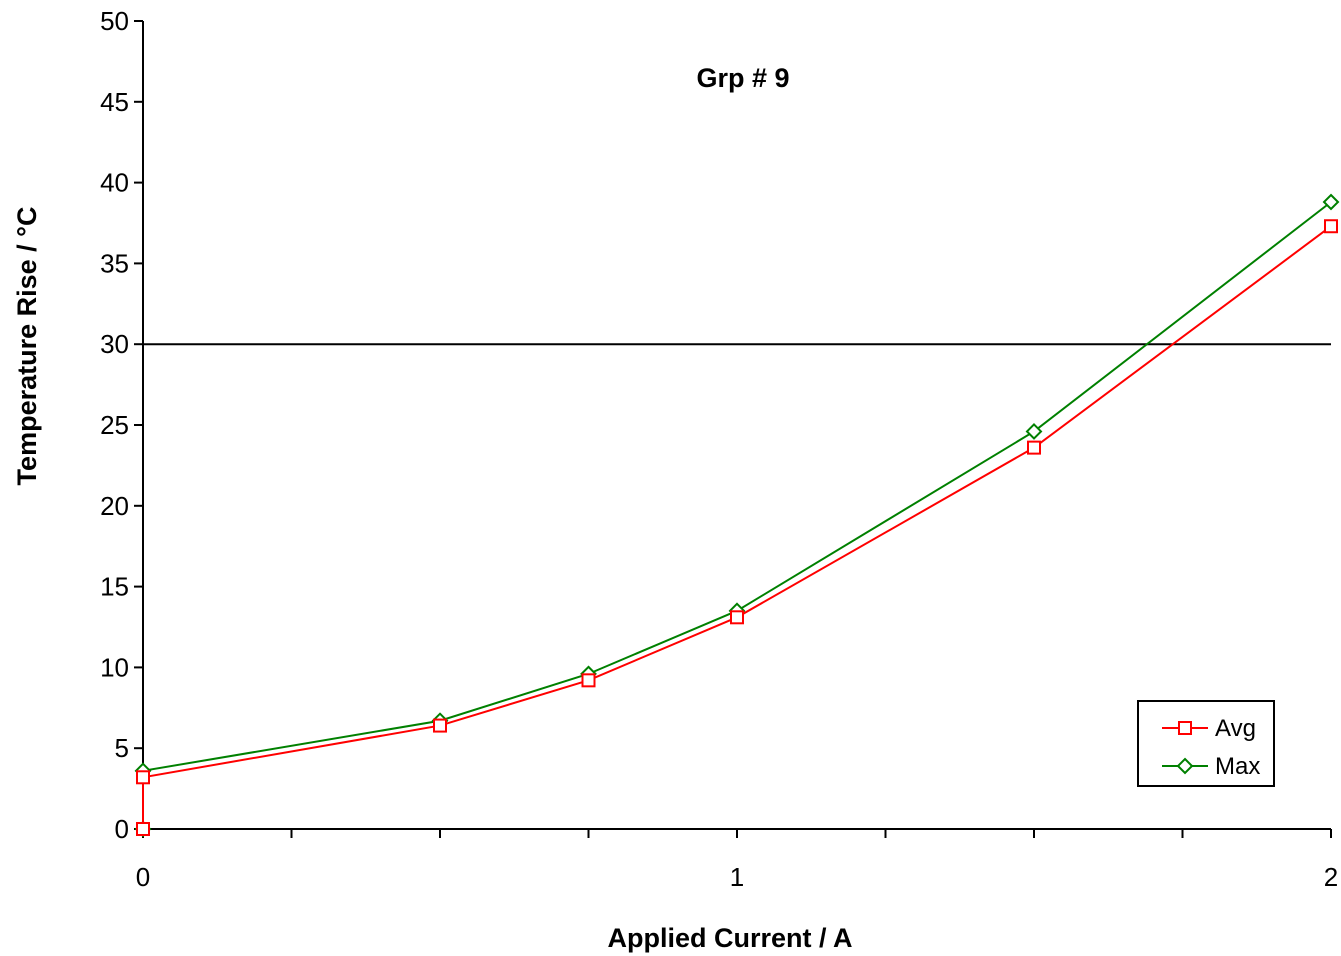  I want to click on y-tick-label: 35, so click(114, 263).